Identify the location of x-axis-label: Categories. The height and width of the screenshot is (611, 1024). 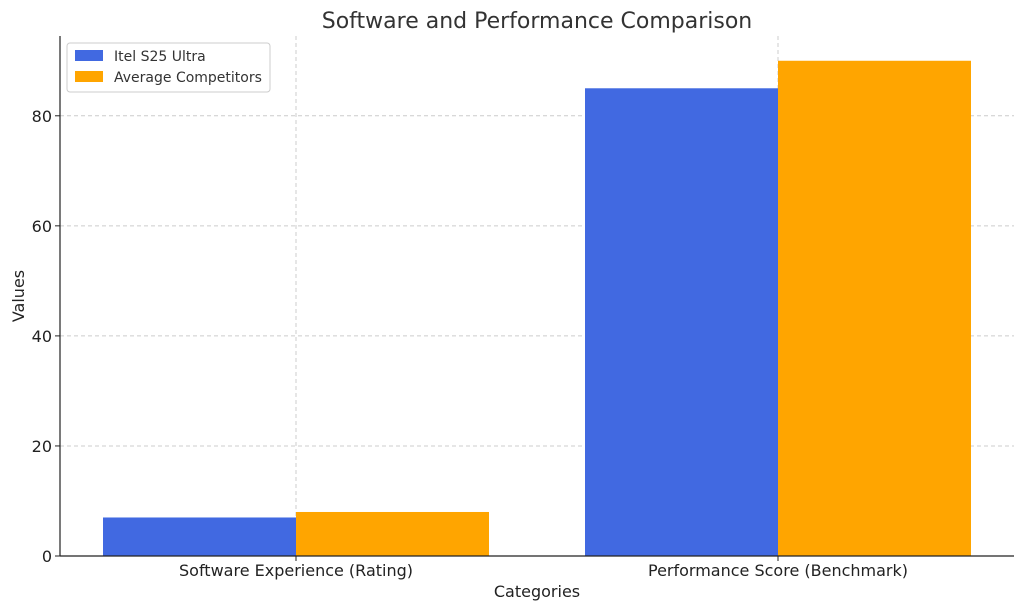
(537, 591).